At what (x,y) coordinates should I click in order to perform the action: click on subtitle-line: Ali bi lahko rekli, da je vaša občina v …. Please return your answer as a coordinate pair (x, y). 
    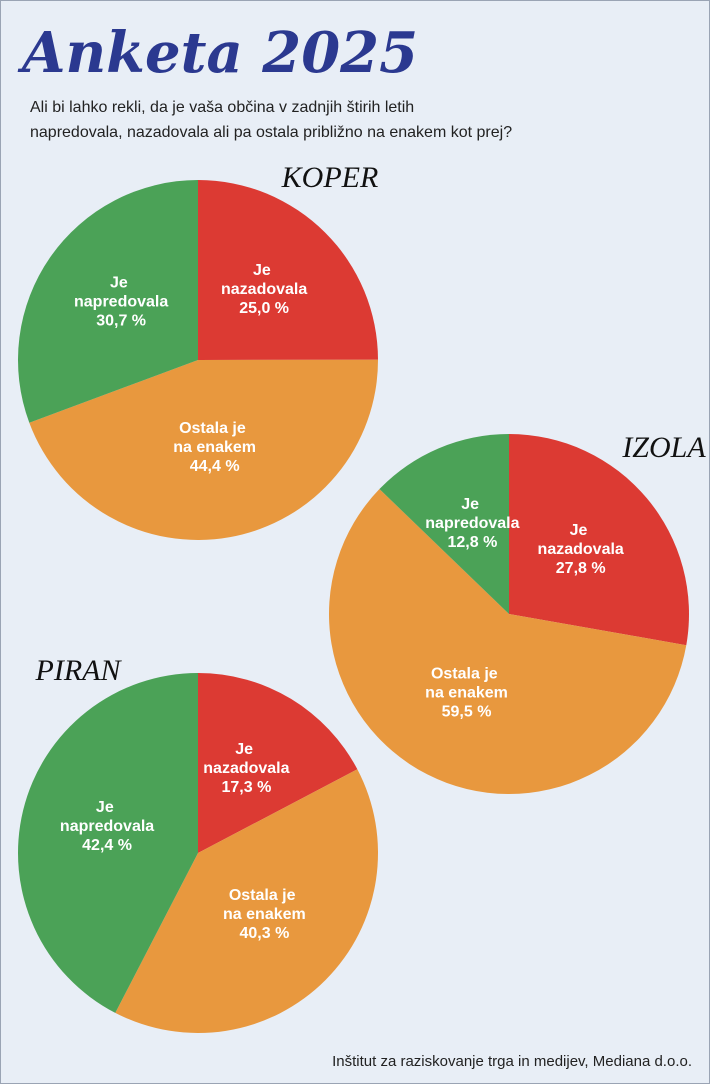
    Looking at the image, I should click on (222, 107).